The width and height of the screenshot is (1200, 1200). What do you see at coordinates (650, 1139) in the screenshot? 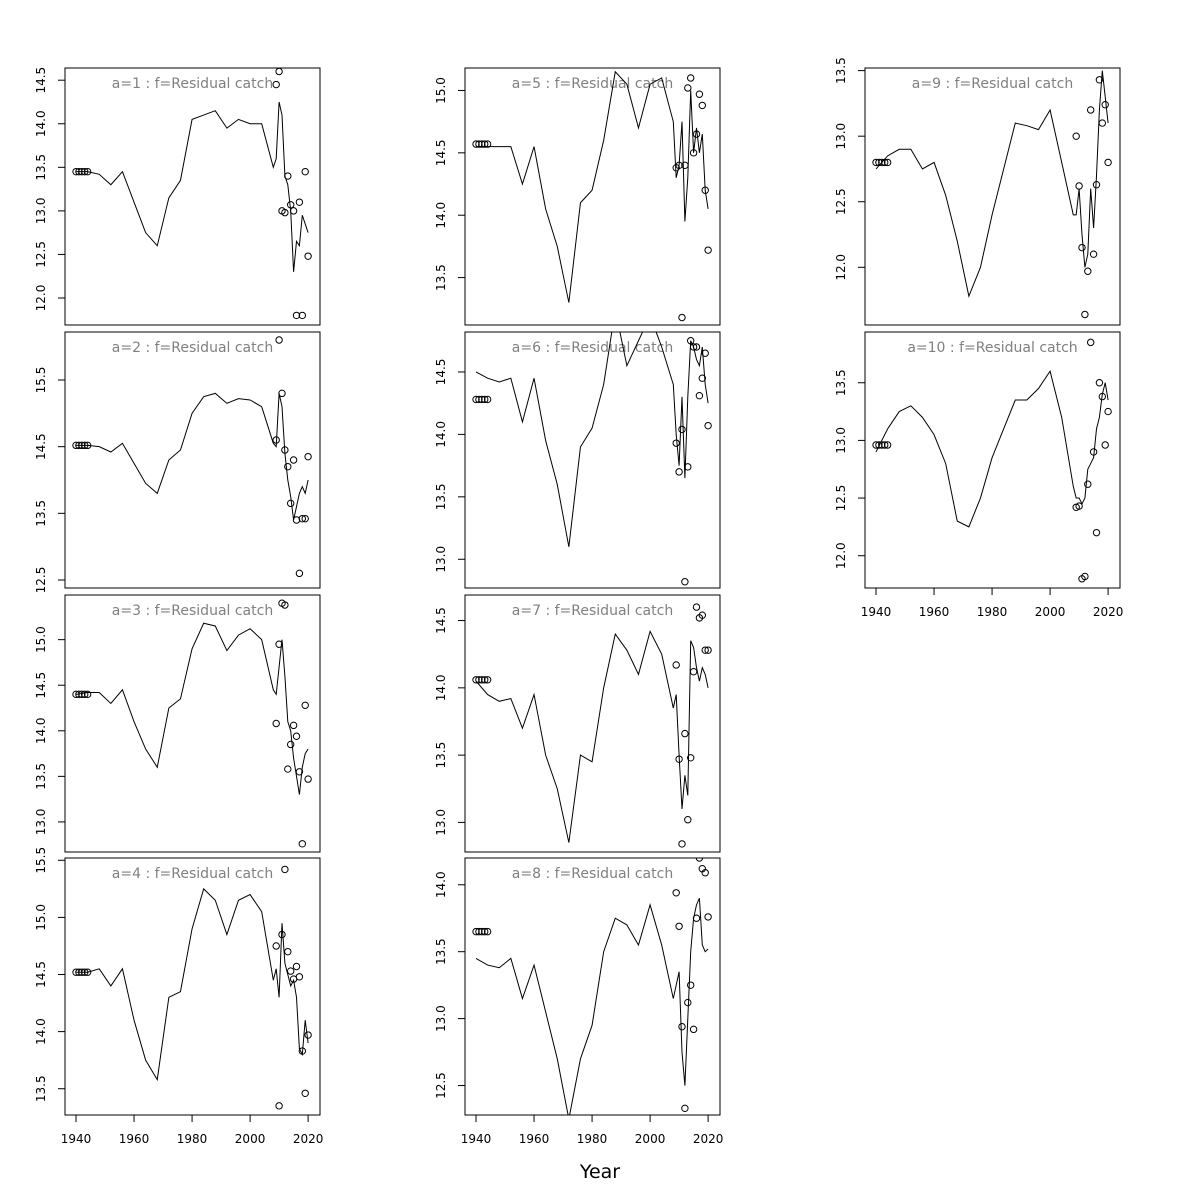
I see `x-tick-label: 2000` at bounding box center [650, 1139].